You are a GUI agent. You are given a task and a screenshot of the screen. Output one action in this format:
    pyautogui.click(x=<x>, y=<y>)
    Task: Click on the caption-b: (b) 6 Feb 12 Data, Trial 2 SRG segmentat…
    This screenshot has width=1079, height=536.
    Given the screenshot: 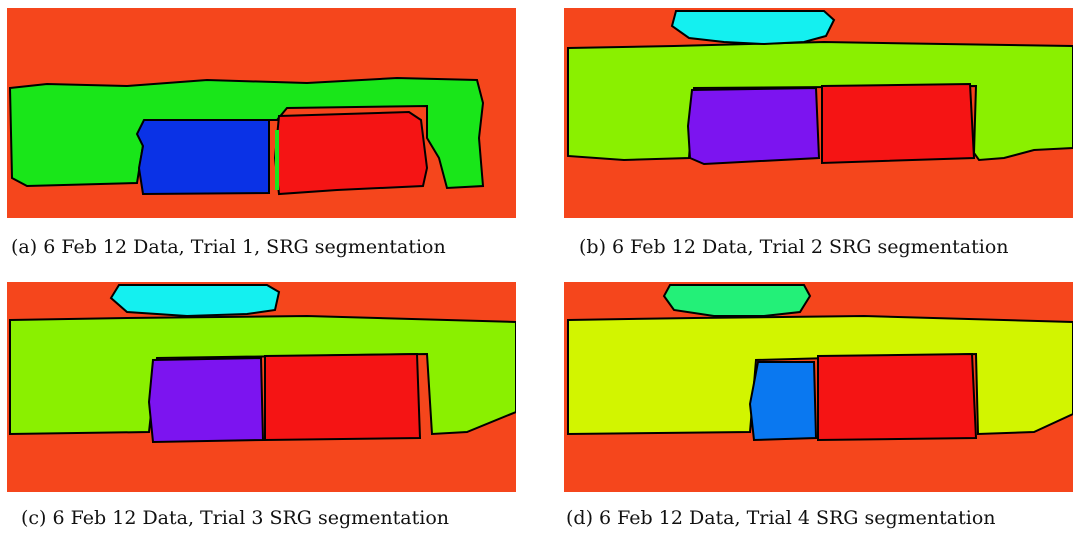 What is the action you would take?
    pyautogui.click(x=794, y=247)
    